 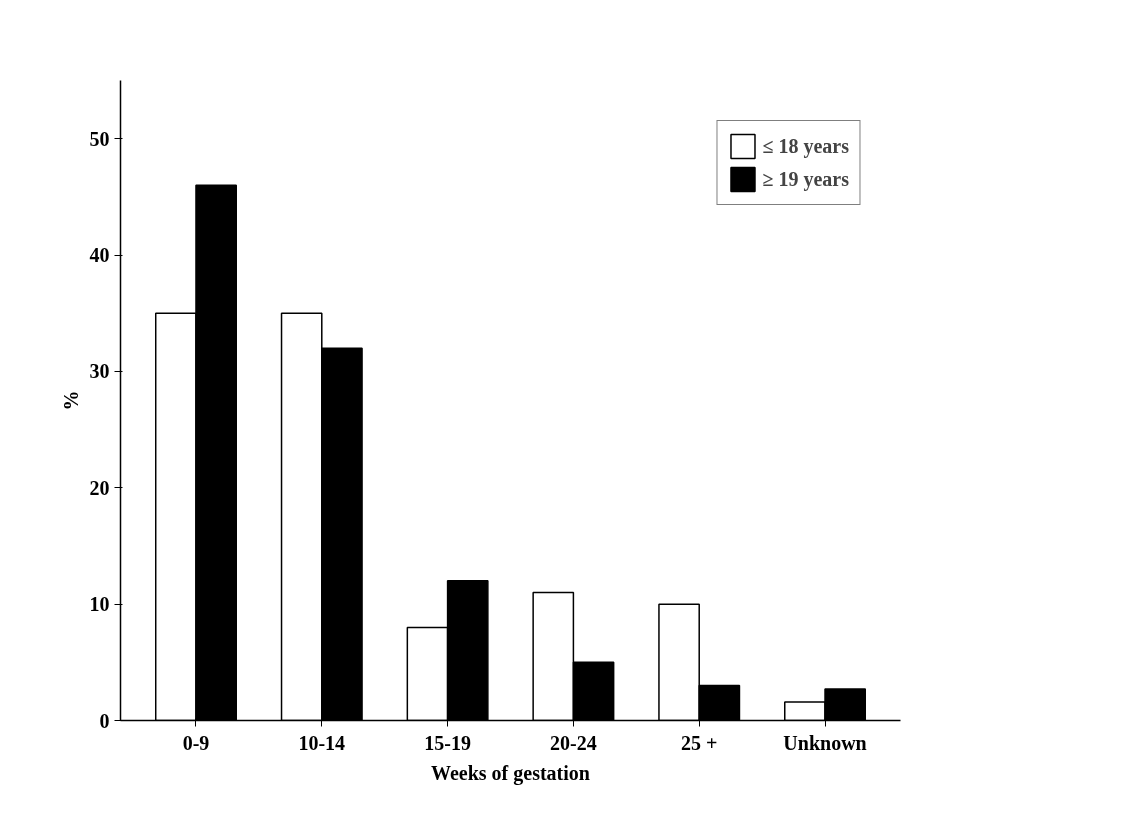 I want to click on y-tick-label: 30, so click(x=99, y=371).